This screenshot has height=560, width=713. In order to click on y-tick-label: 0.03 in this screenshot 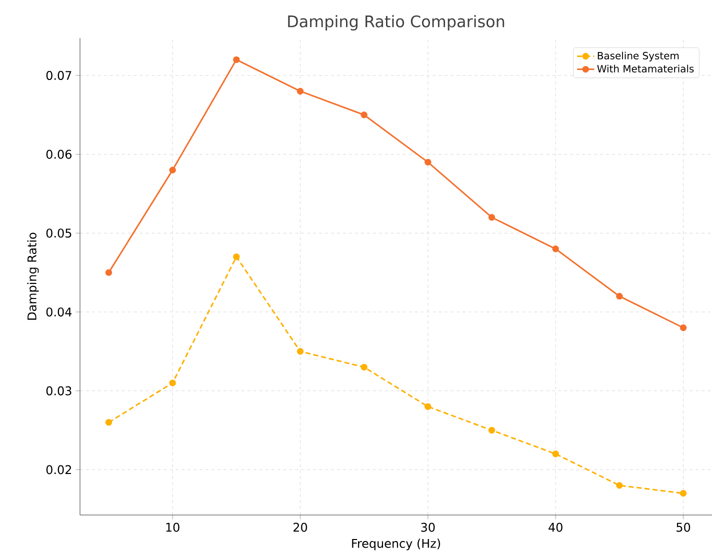, I will do `click(59, 391)`.